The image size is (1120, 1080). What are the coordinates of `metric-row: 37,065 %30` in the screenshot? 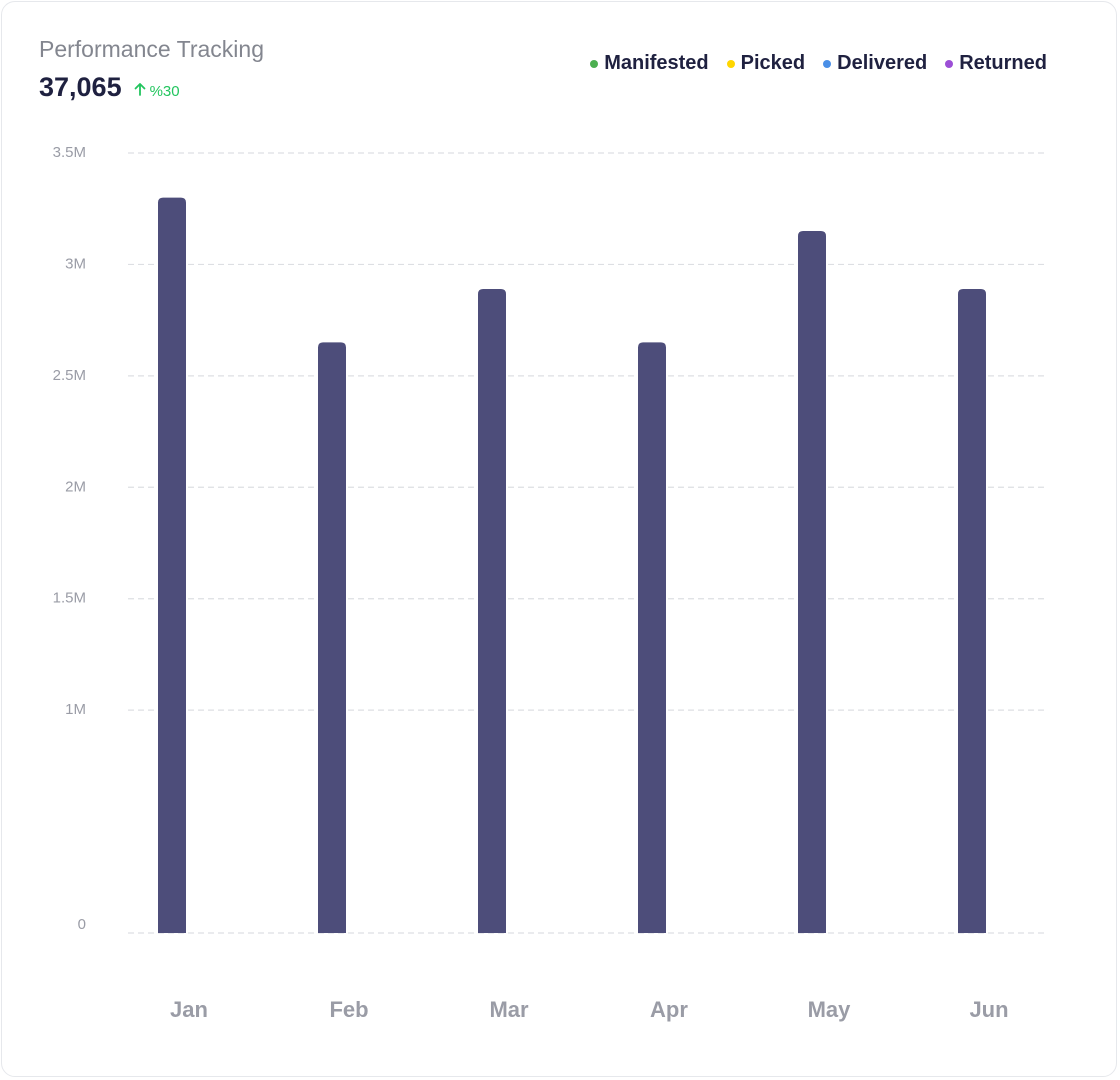 It's located at (109, 87).